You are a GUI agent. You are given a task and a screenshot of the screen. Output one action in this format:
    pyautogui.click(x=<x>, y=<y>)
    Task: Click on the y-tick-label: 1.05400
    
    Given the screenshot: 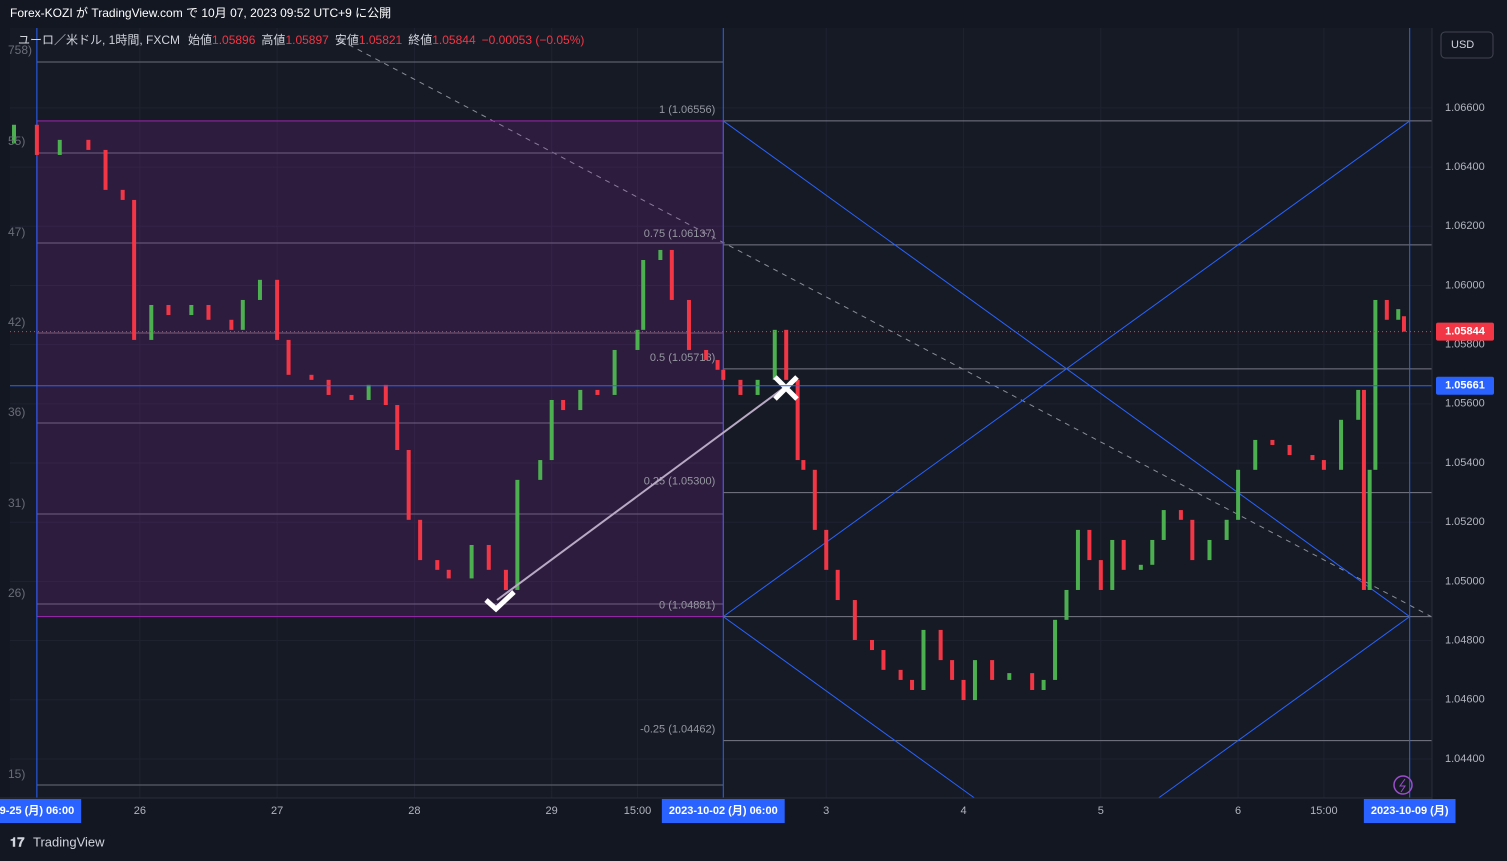 What is the action you would take?
    pyautogui.click(x=1465, y=463)
    